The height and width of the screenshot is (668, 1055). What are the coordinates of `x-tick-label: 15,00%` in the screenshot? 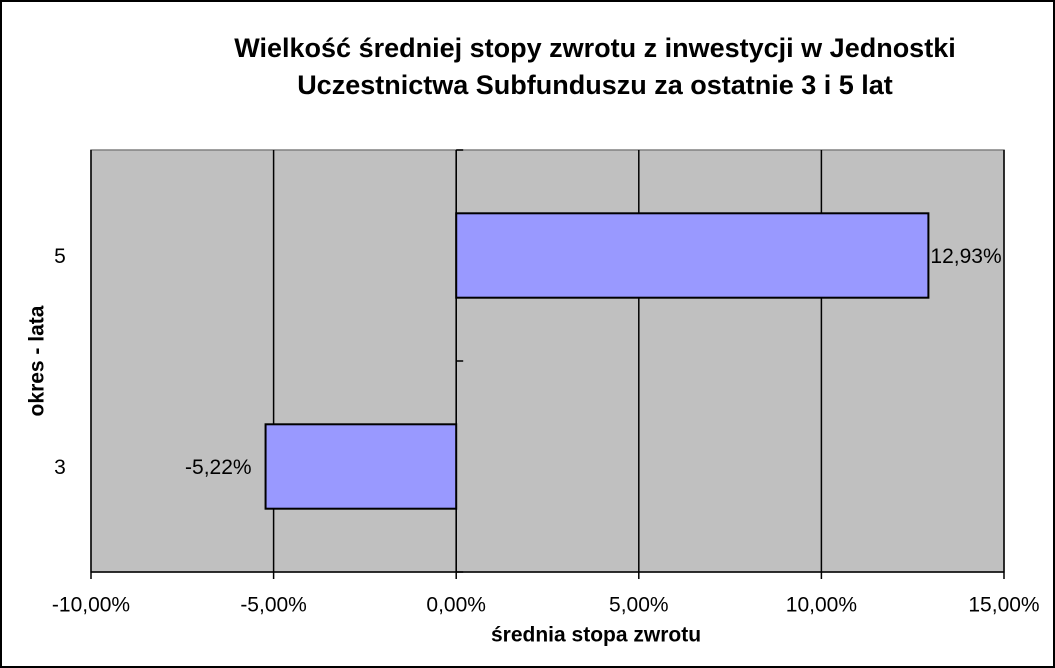 It's located at (1003, 605).